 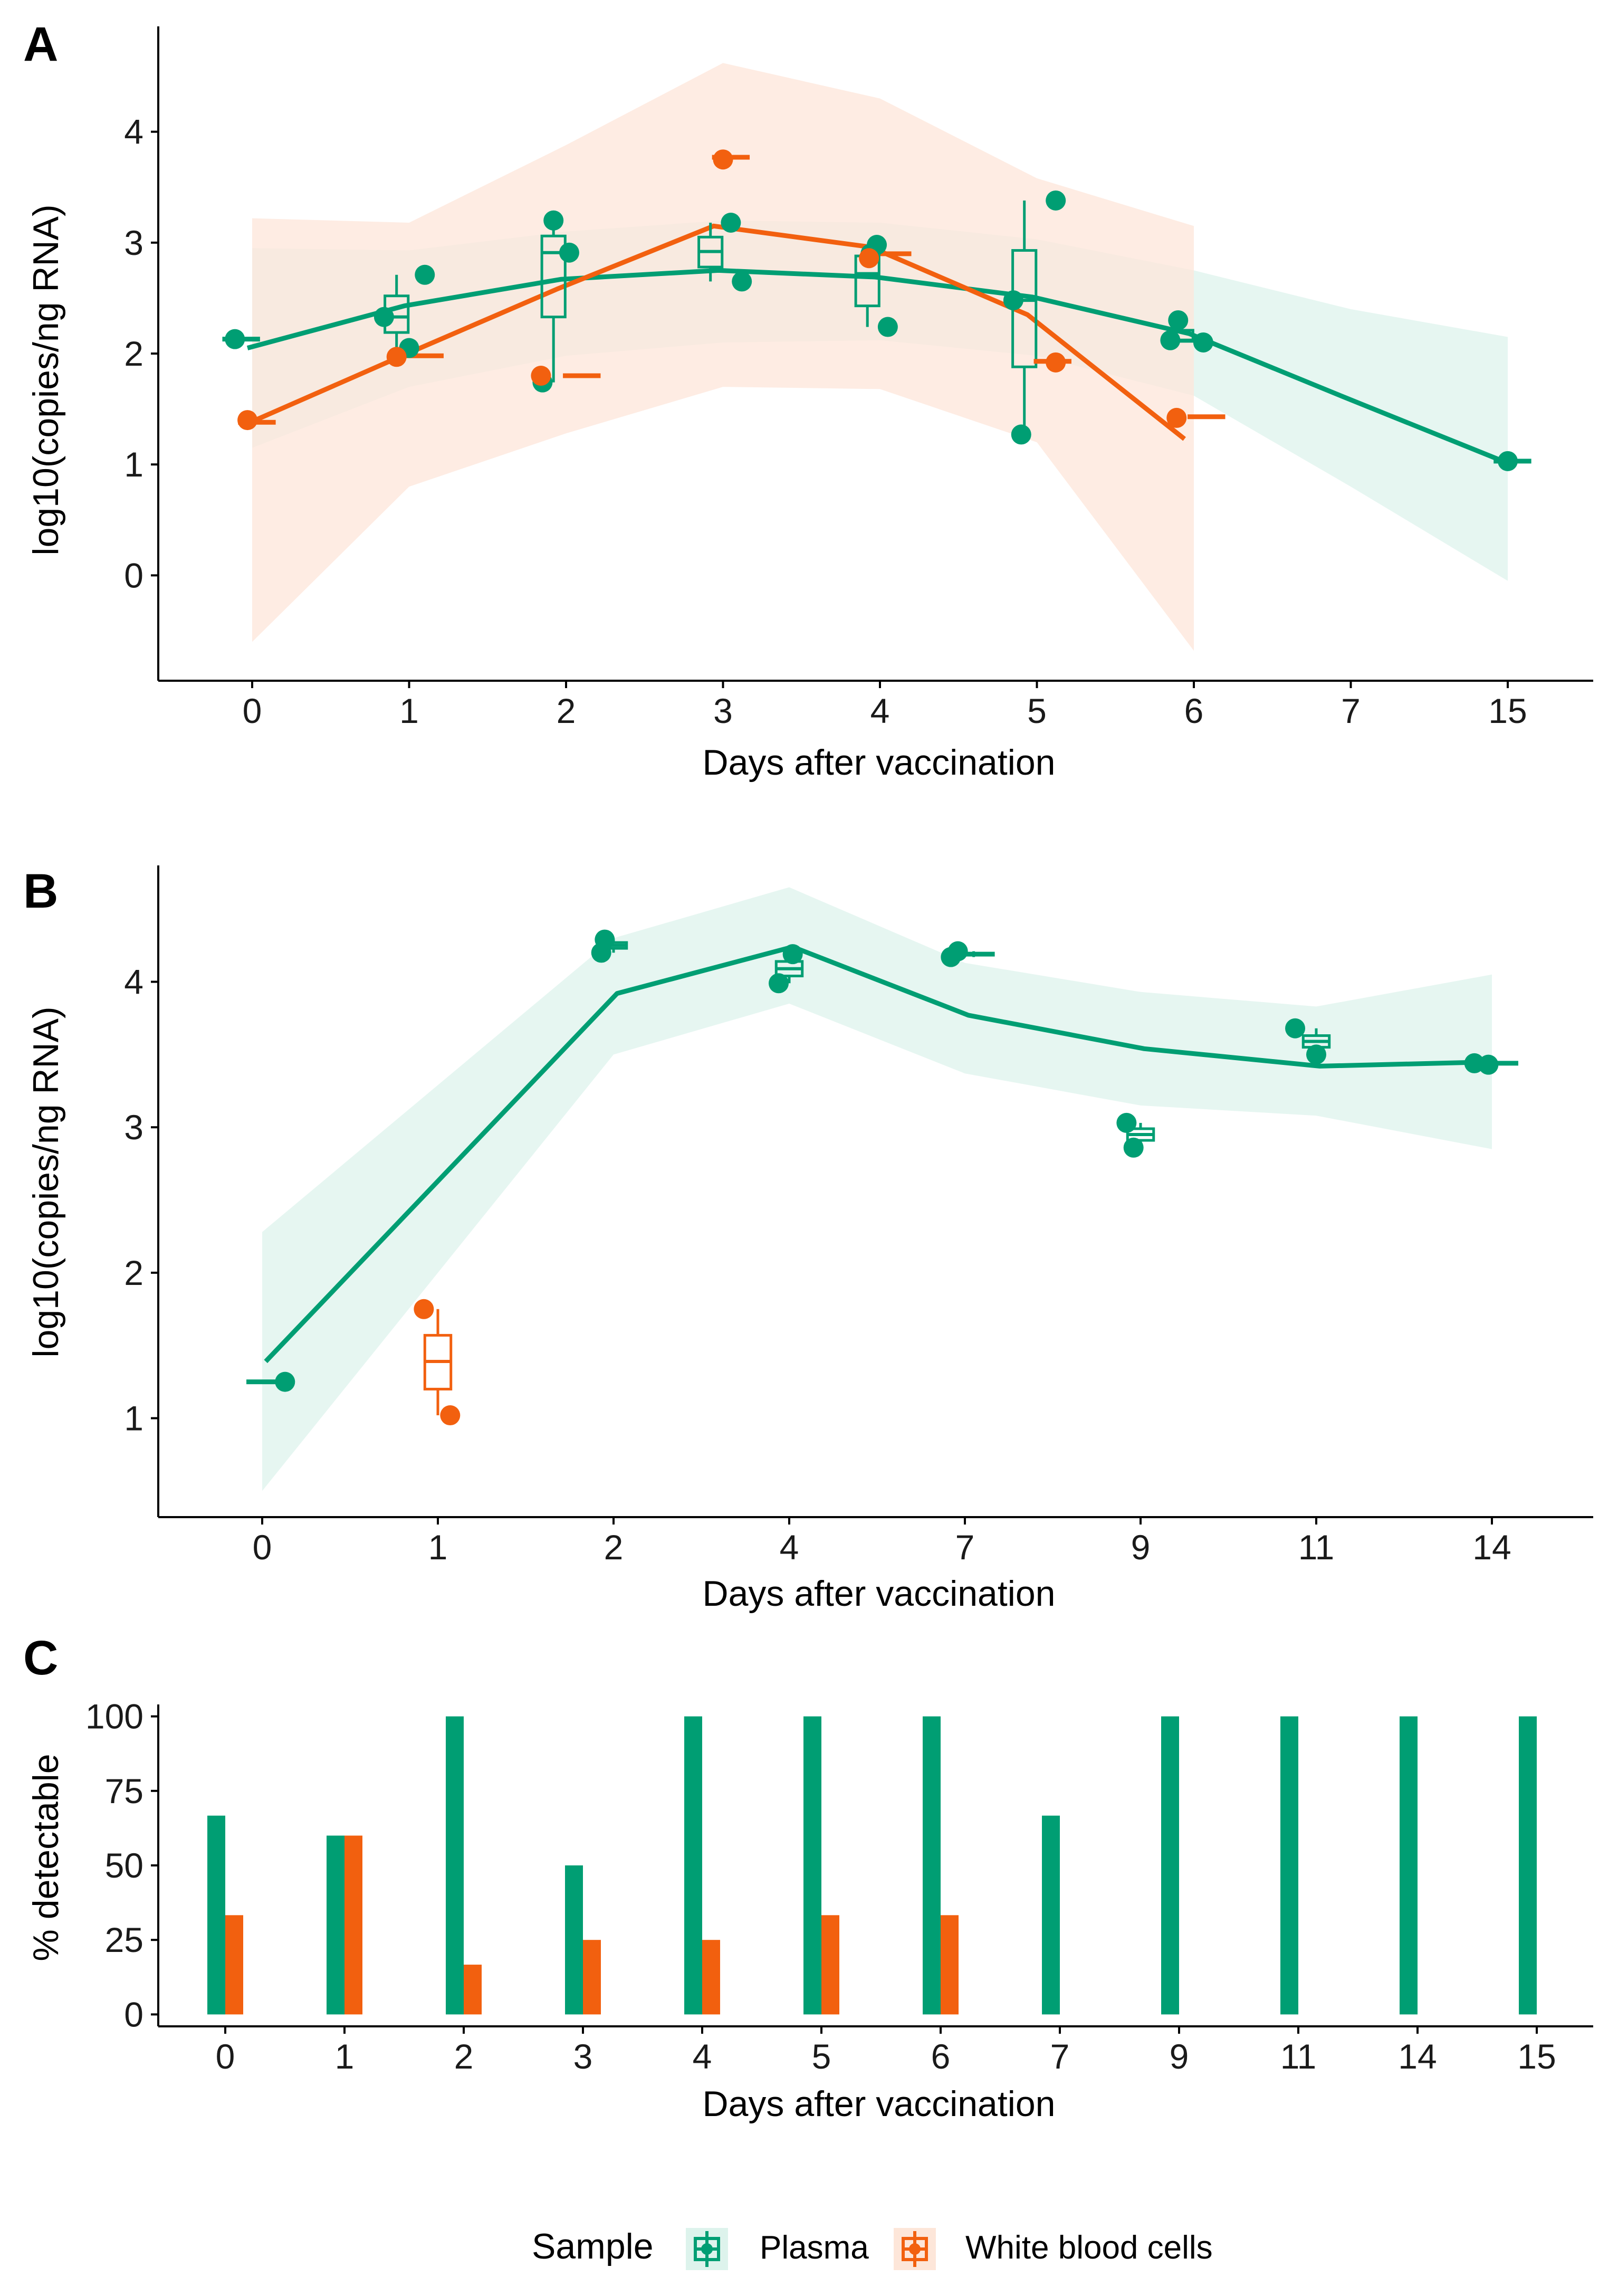 What do you see at coordinates (879, 1594) in the screenshot?
I see `panel-b-x-axis-title: Days after vaccination` at bounding box center [879, 1594].